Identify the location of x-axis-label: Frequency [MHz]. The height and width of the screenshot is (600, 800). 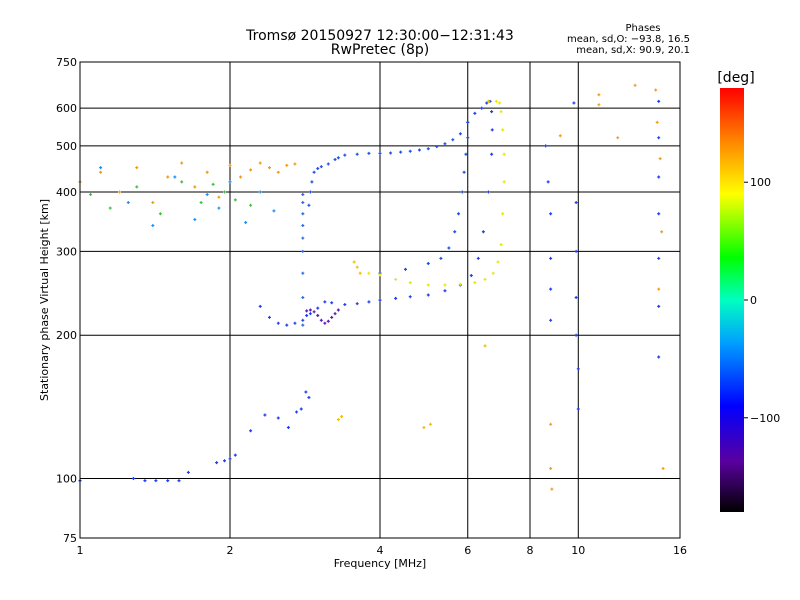
(380, 563).